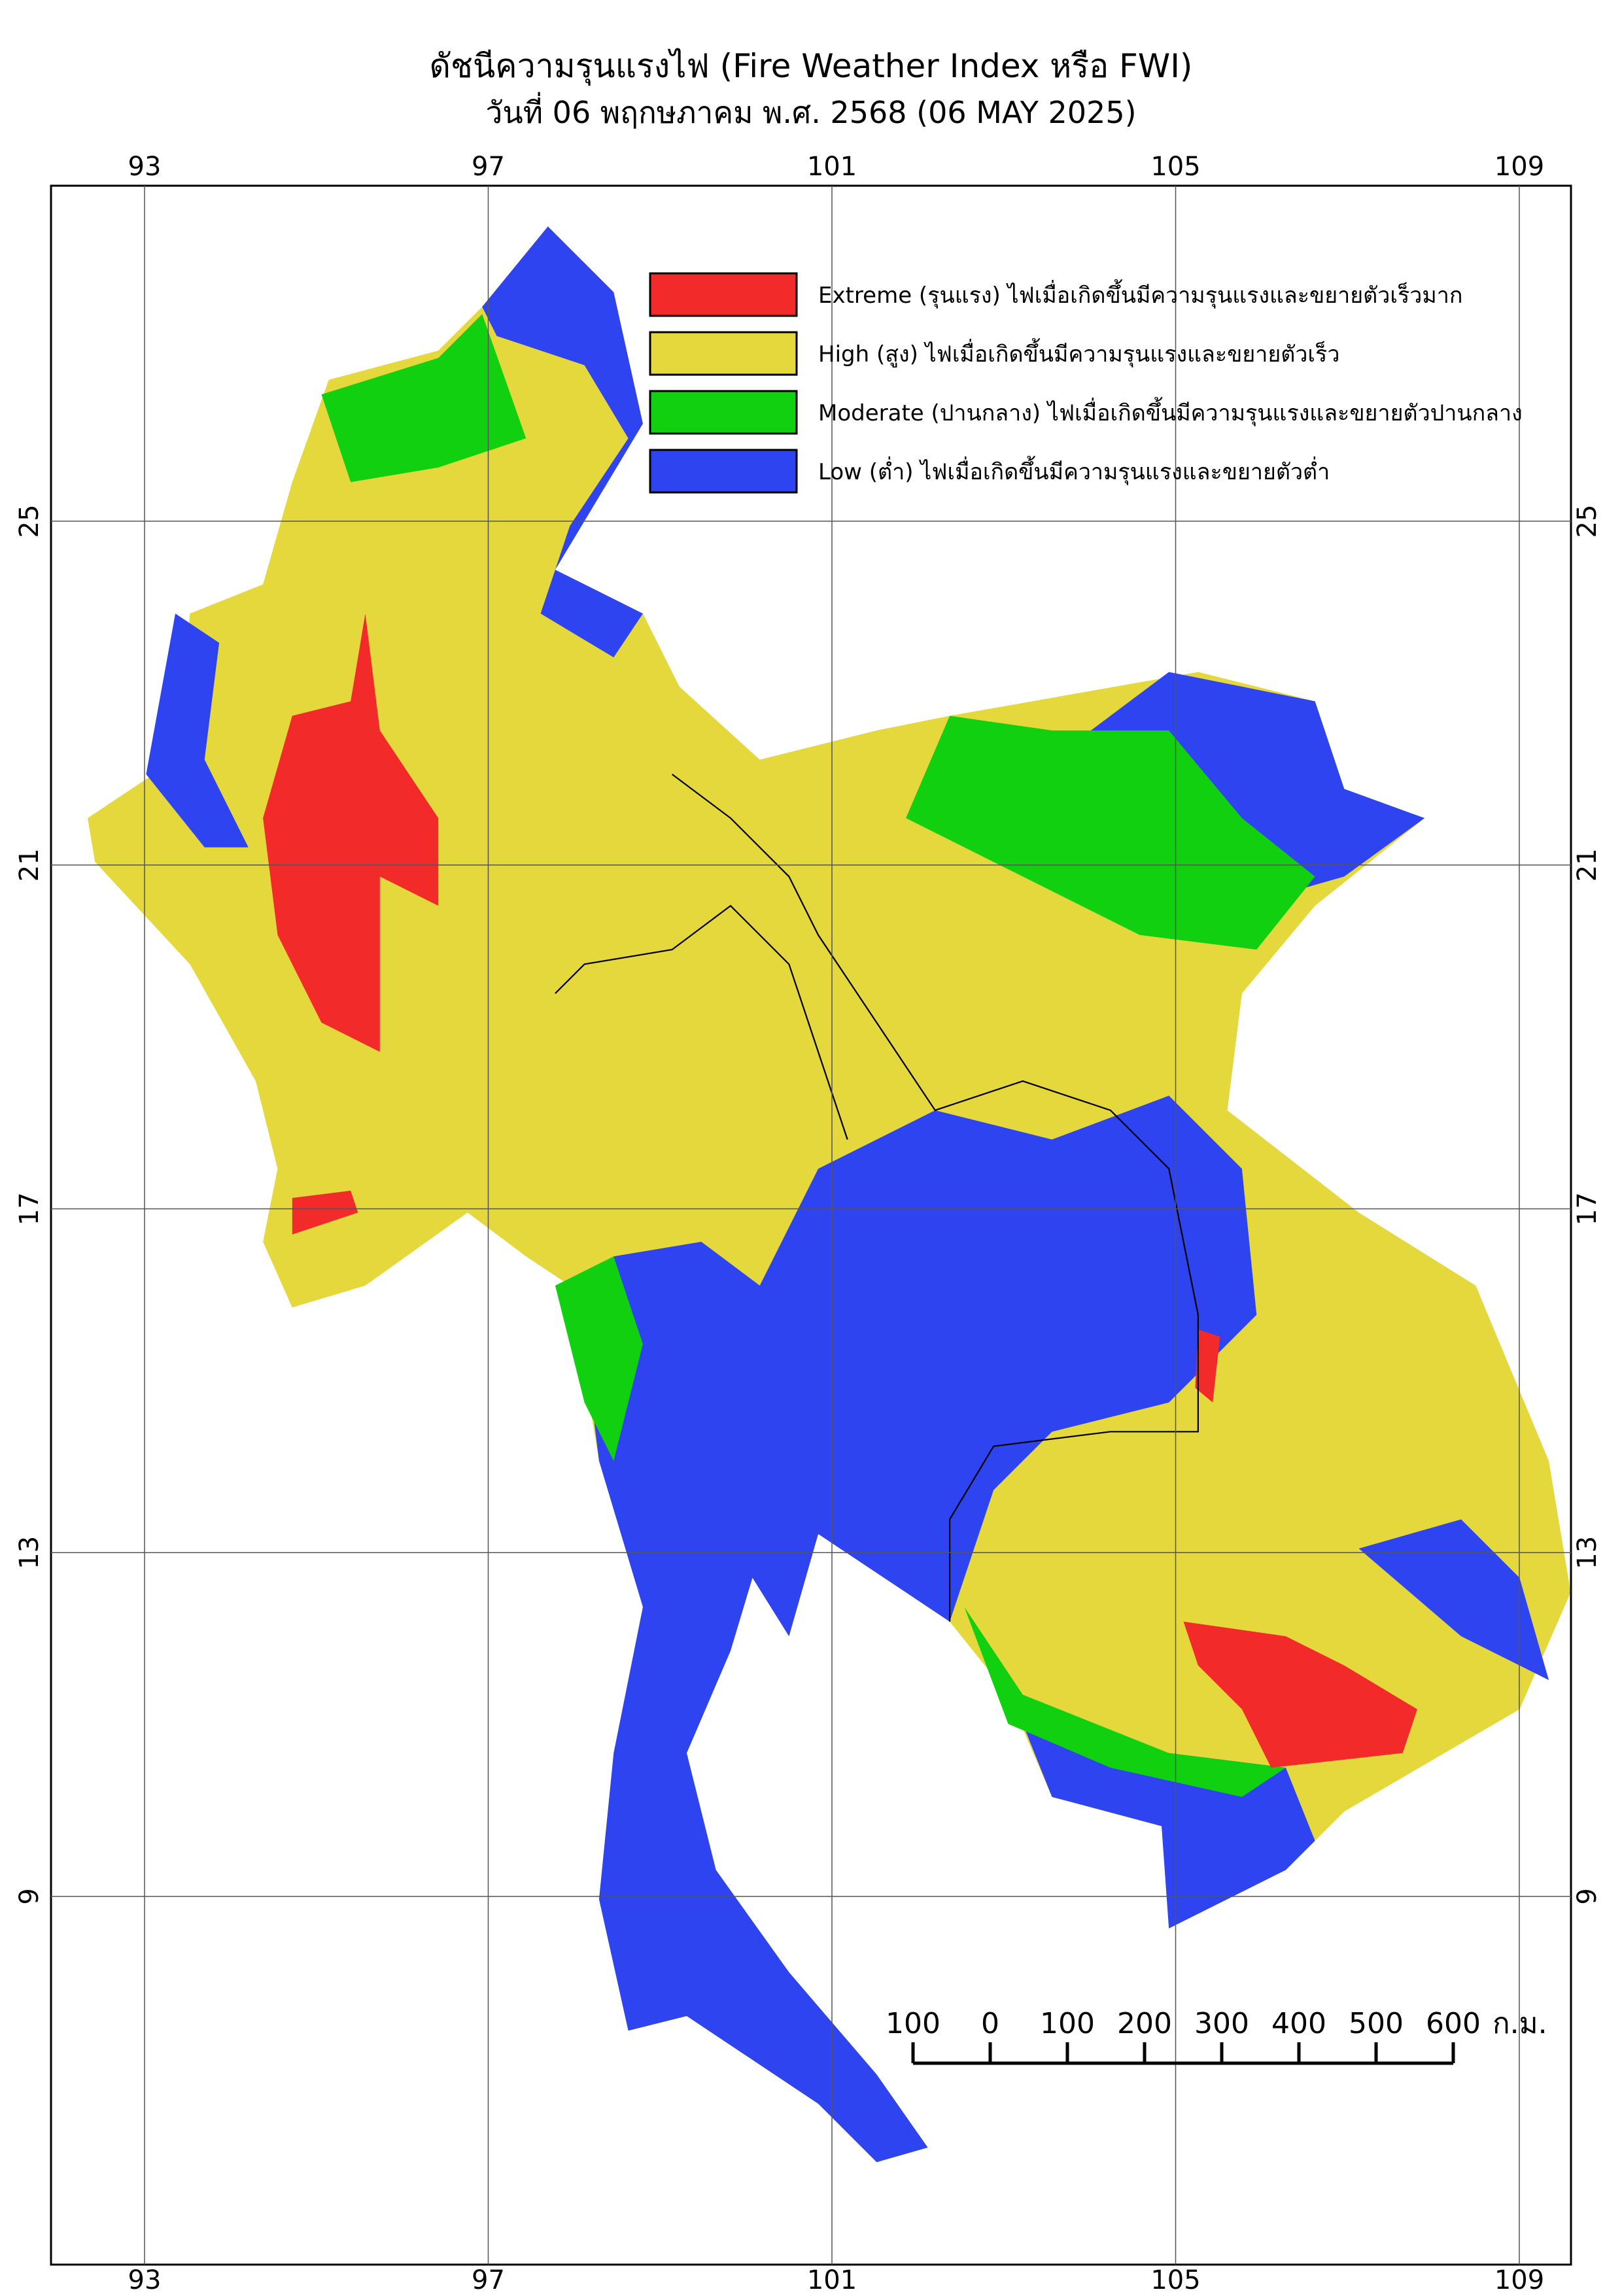  Describe the element at coordinates (1376, 2023) in the screenshot. I see `scale-label: 500` at that location.